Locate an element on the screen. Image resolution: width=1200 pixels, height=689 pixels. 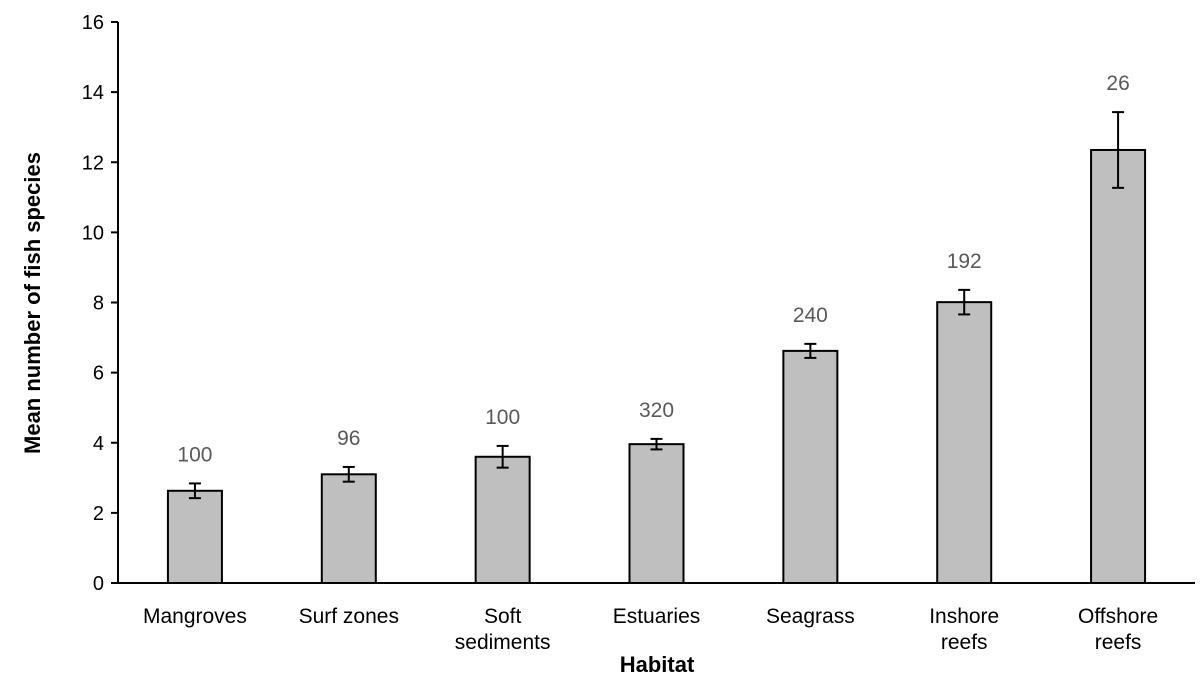
bar-data-label: 26 is located at coordinates (1117, 83).